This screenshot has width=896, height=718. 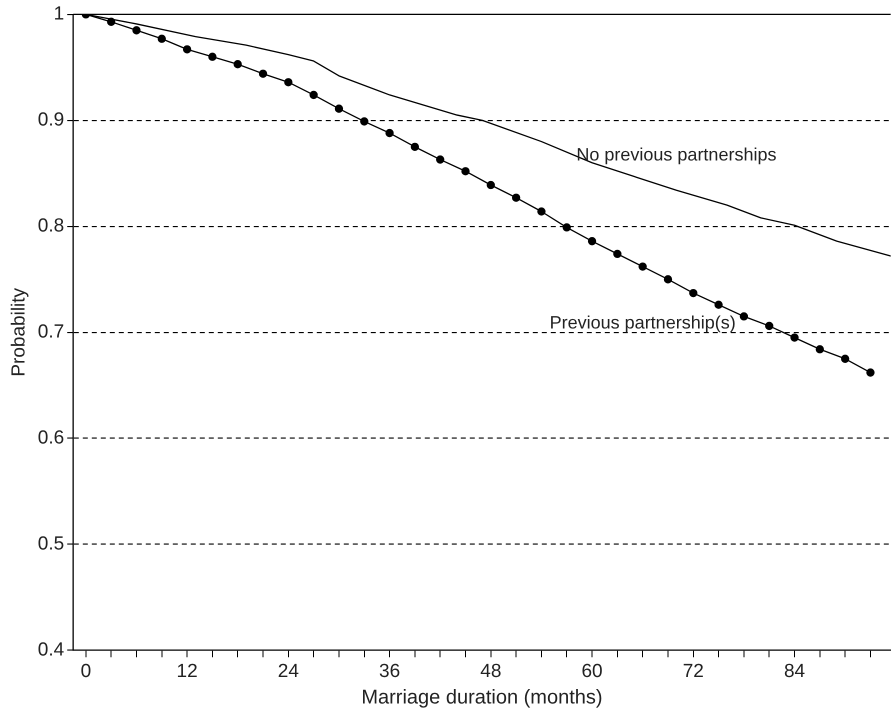 I want to click on x-axis-title: Marriage duration (months), so click(x=482, y=697).